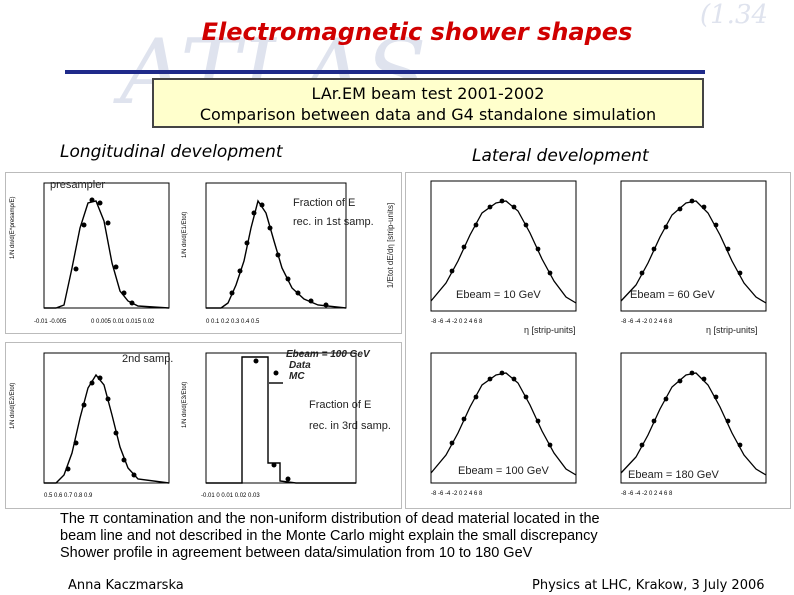 The image size is (794, 595). I want to click on subtitle-line-1: LAr.EM beam test 2001-2002, so click(428, 93).